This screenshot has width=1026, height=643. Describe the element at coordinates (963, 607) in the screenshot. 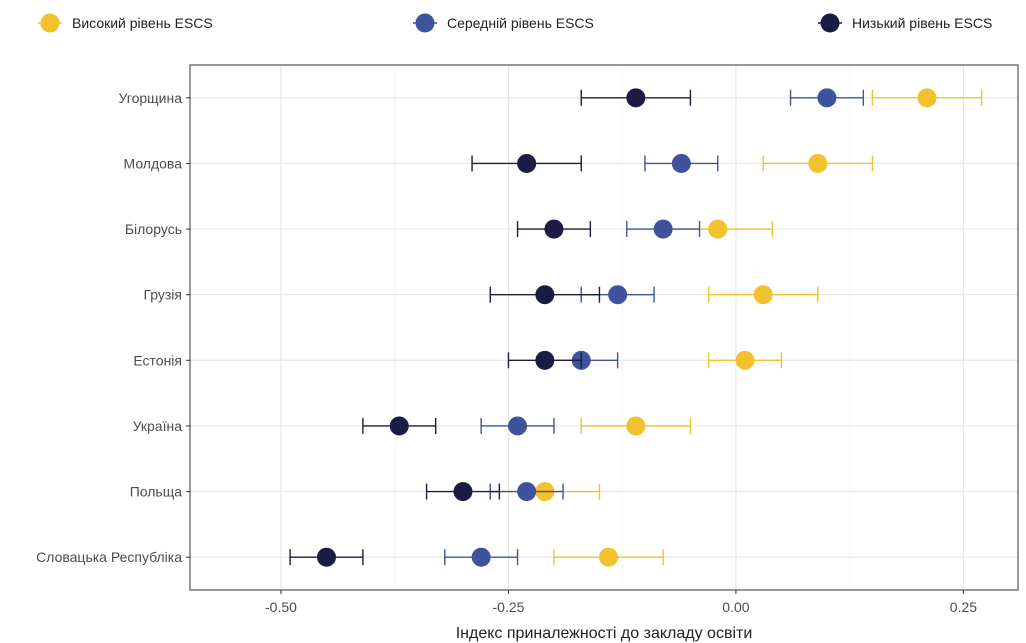

I see `x-tick-label: 0.25` at that location.